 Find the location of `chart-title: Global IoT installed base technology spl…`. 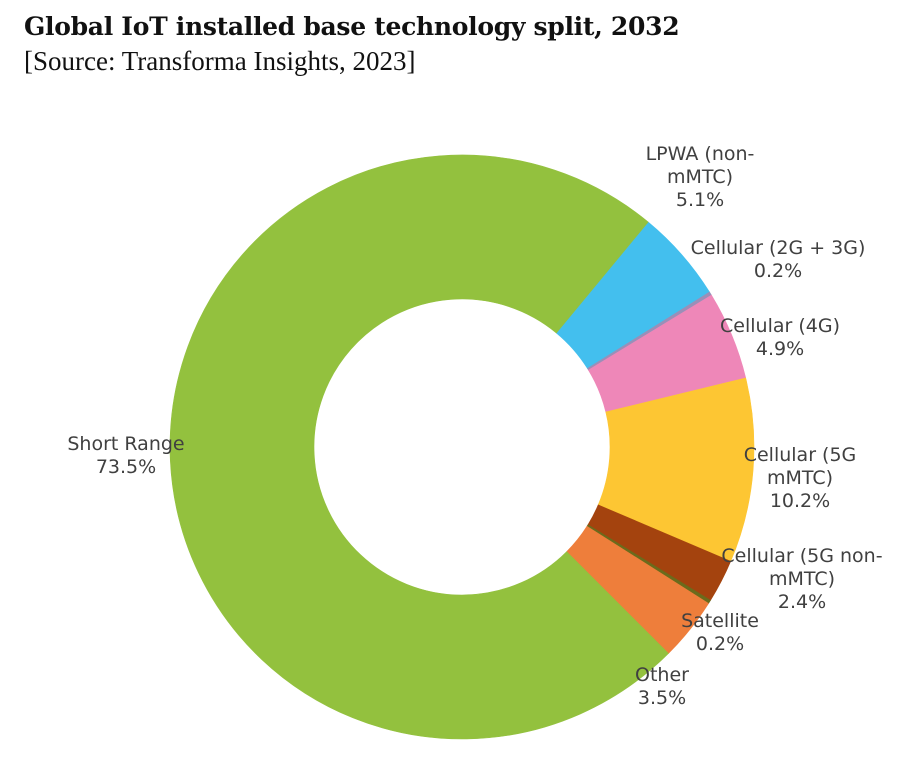

chart-title: Global IoT installed base technology spl… is located at coordinates (352, 26).